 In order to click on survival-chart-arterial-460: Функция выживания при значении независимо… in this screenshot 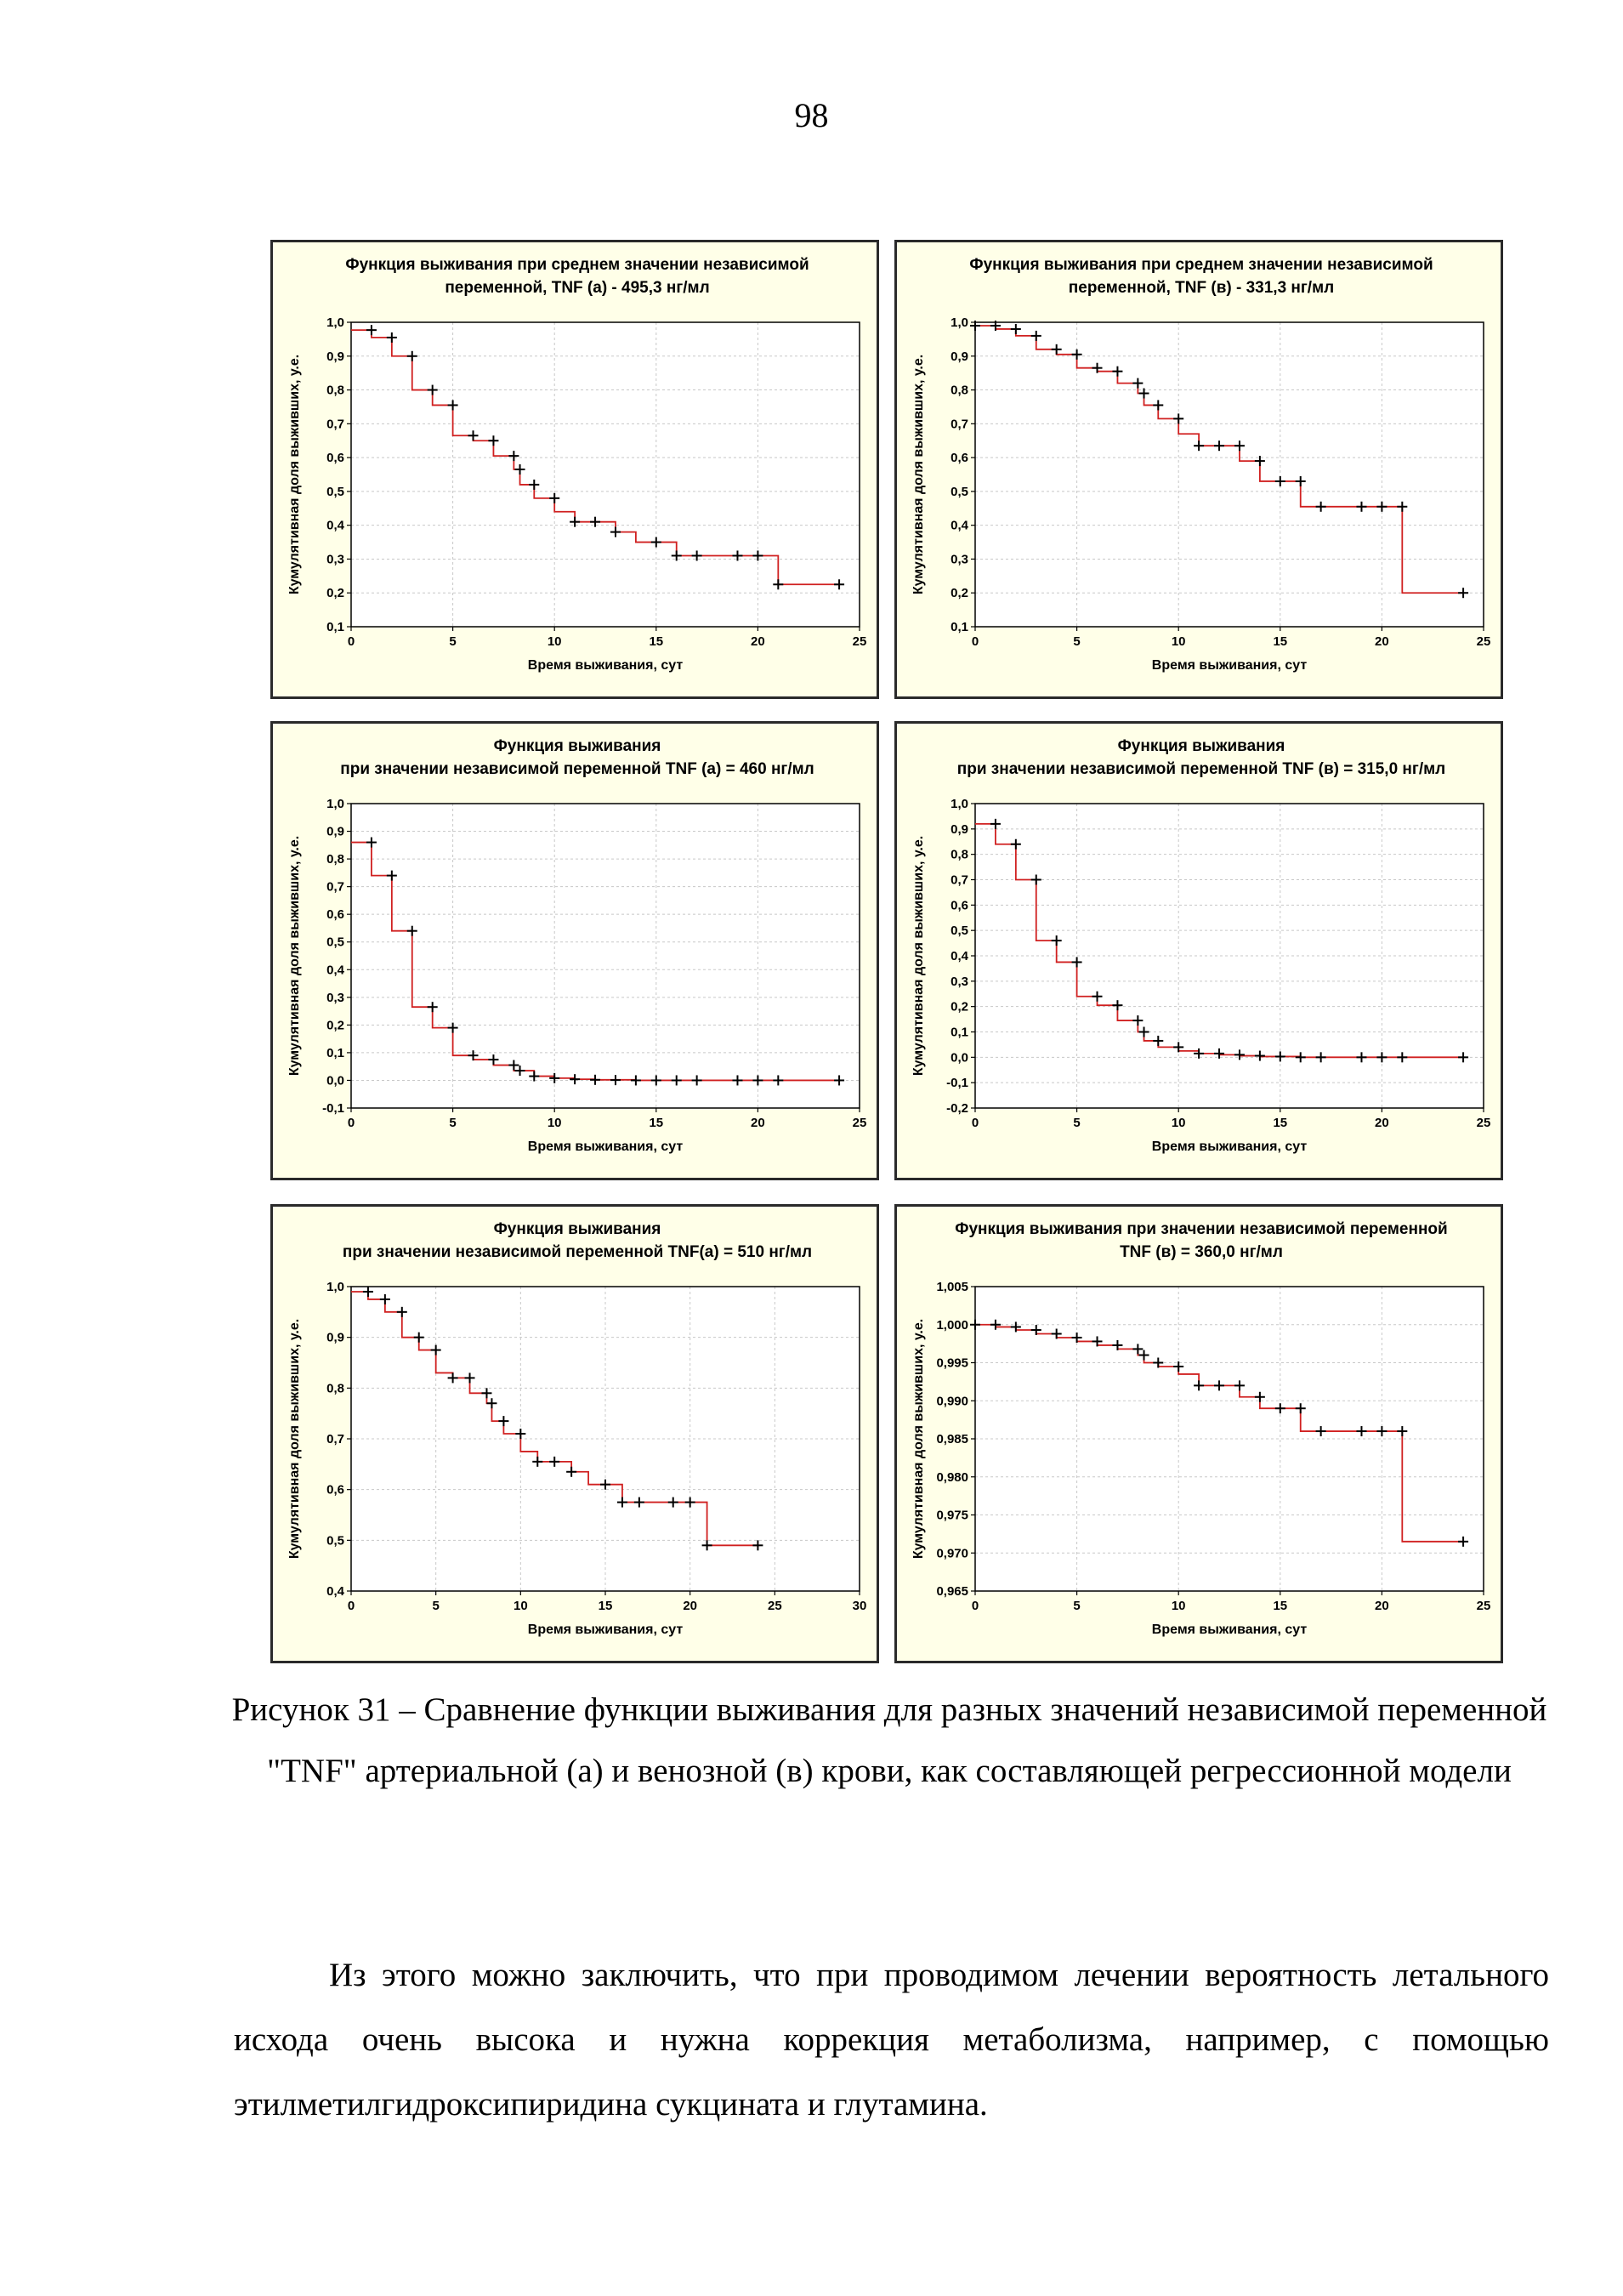, I will do `click(574, 950)`.